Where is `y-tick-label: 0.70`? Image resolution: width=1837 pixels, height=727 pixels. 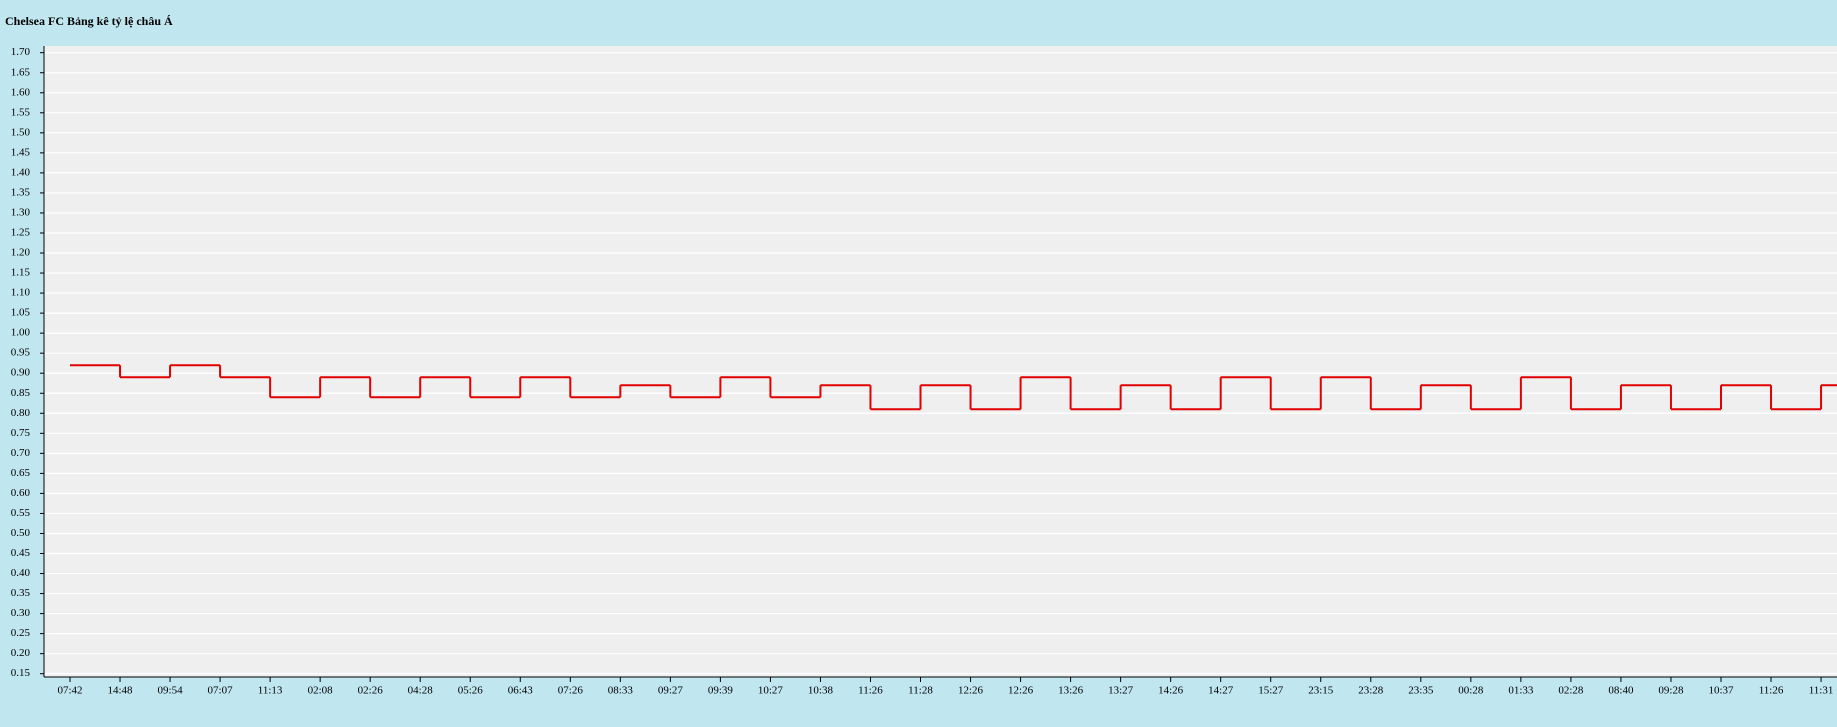 y-tick-label: 0.70 is located at coordinates (21, 453).